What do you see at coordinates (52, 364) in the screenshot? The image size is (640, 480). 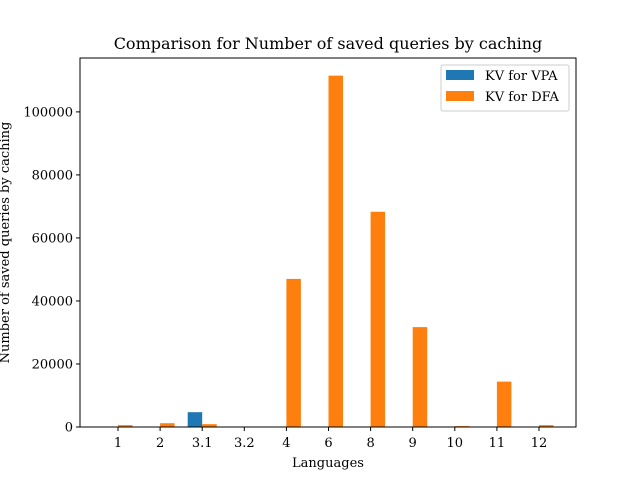 I see `y-tick-label-20000: 20000` at bounding box center [52, 364].